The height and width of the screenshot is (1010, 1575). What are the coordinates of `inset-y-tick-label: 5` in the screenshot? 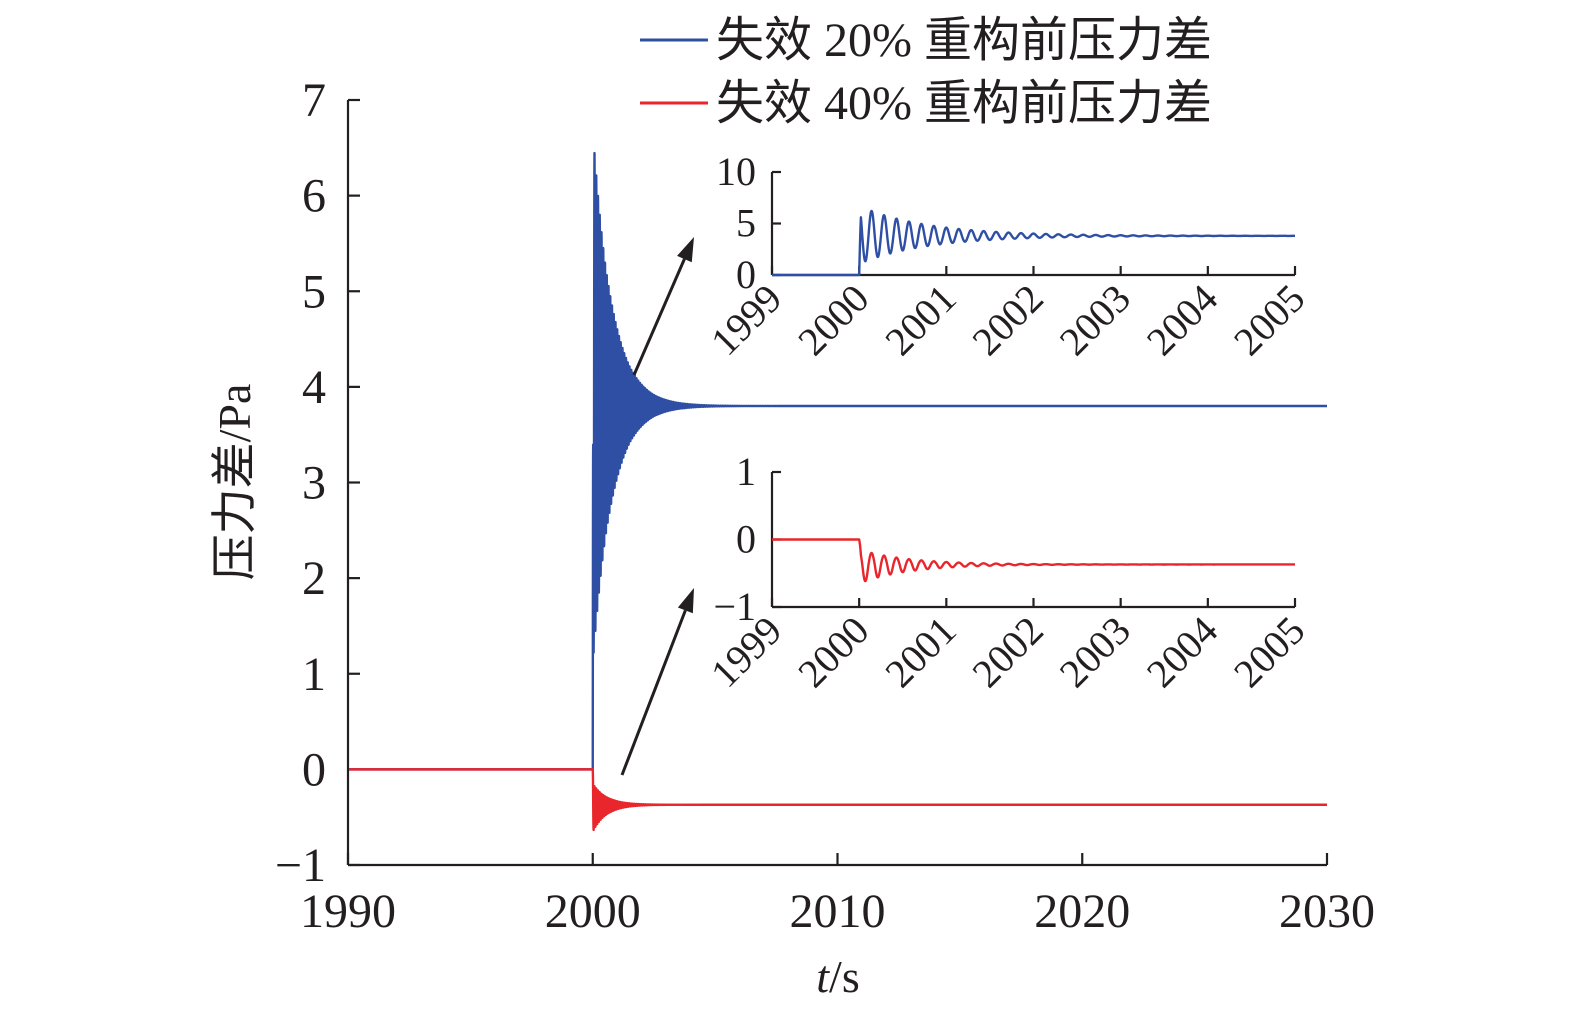 It's located at (746, 223).